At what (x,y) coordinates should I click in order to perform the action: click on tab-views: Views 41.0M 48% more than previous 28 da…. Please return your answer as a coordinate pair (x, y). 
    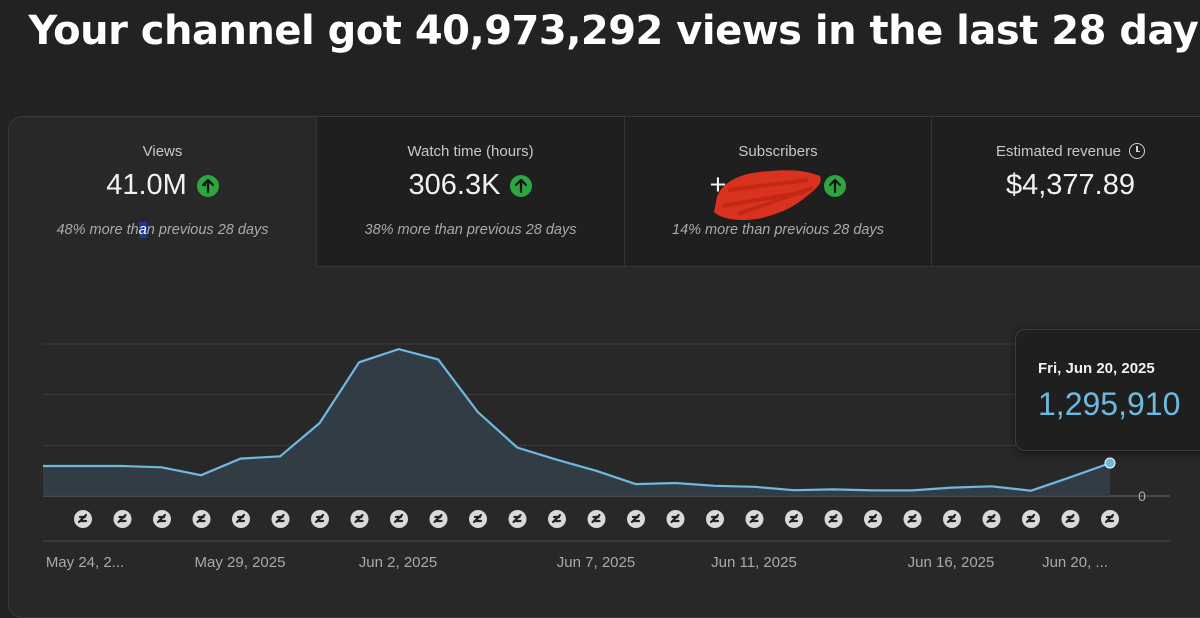
    Looking at the image, I should click on (163, 192).